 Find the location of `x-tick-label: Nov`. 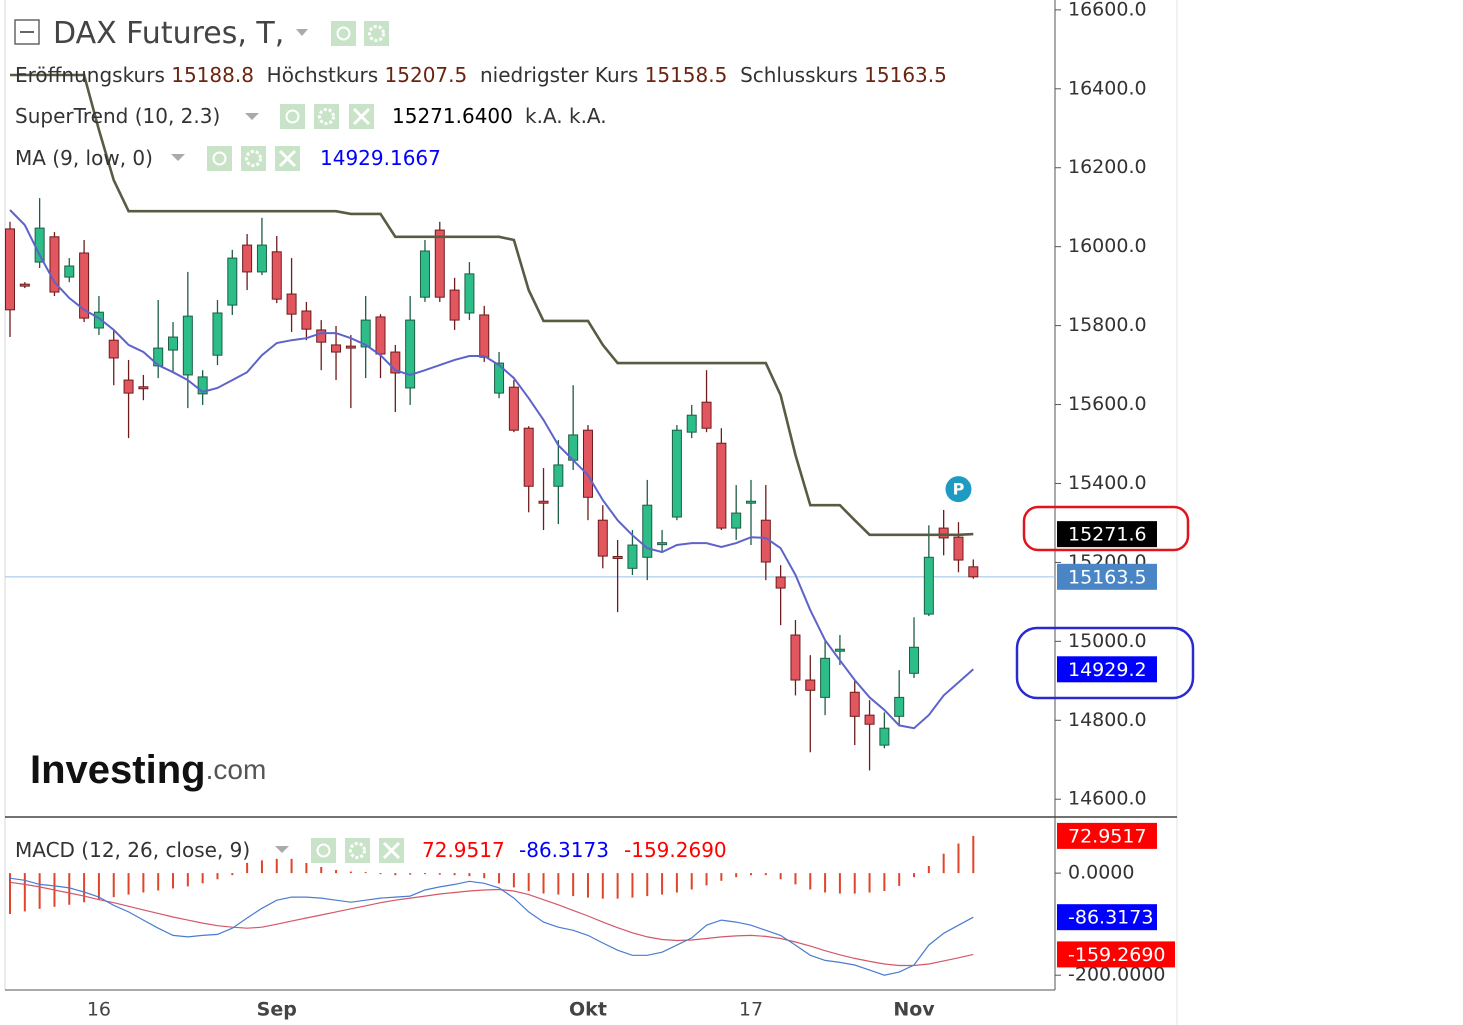

x-tick-label: Nov is located at coordinates (914, 1010).